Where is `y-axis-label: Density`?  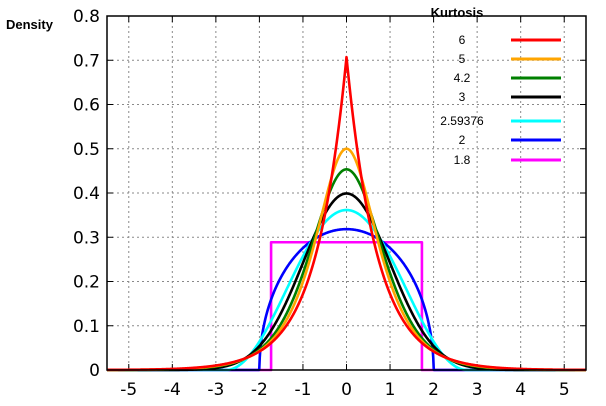 y-axis-label: Density is located at coordinates (30, 24).